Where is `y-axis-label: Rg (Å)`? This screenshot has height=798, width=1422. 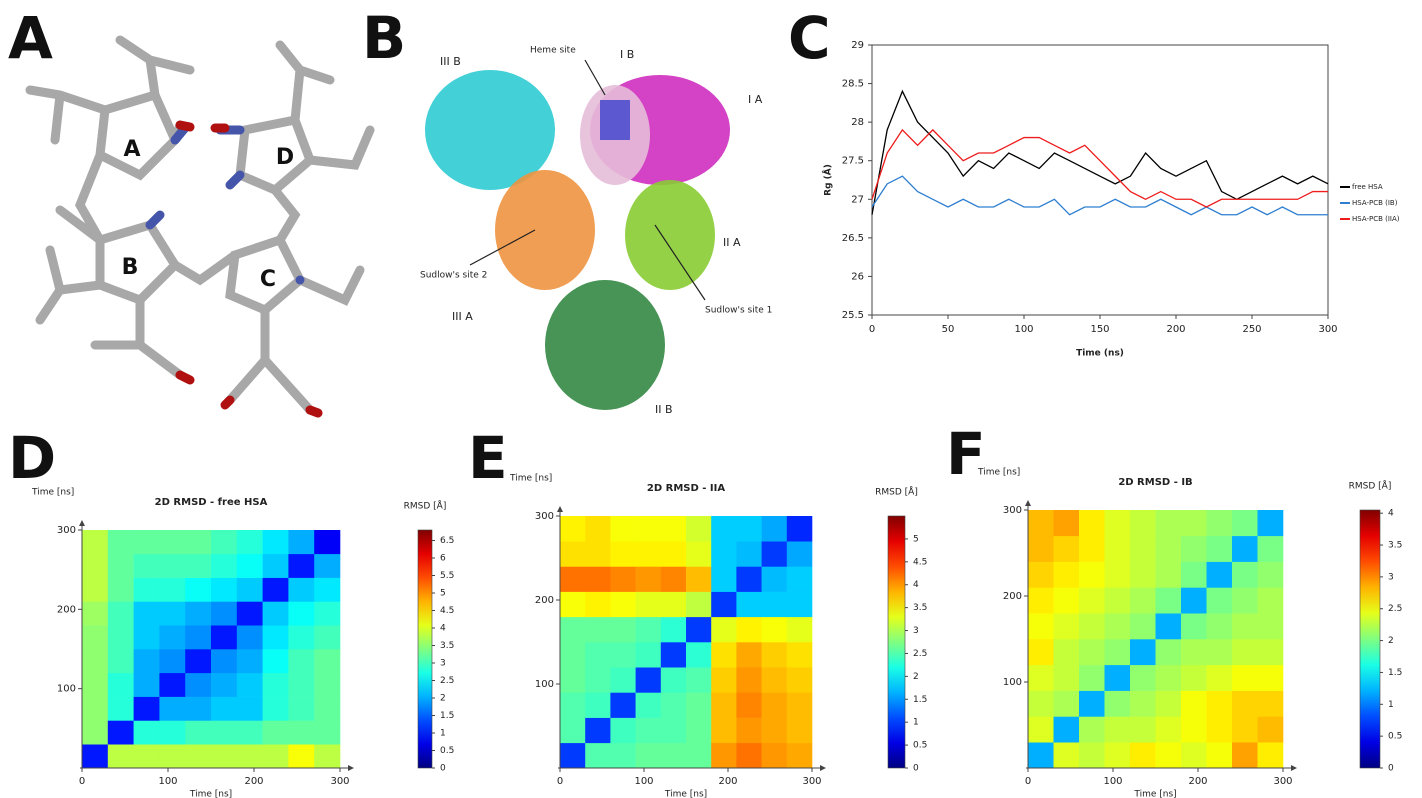 y-axis-label: Rg (Å) is located at coordinates (828, 180).